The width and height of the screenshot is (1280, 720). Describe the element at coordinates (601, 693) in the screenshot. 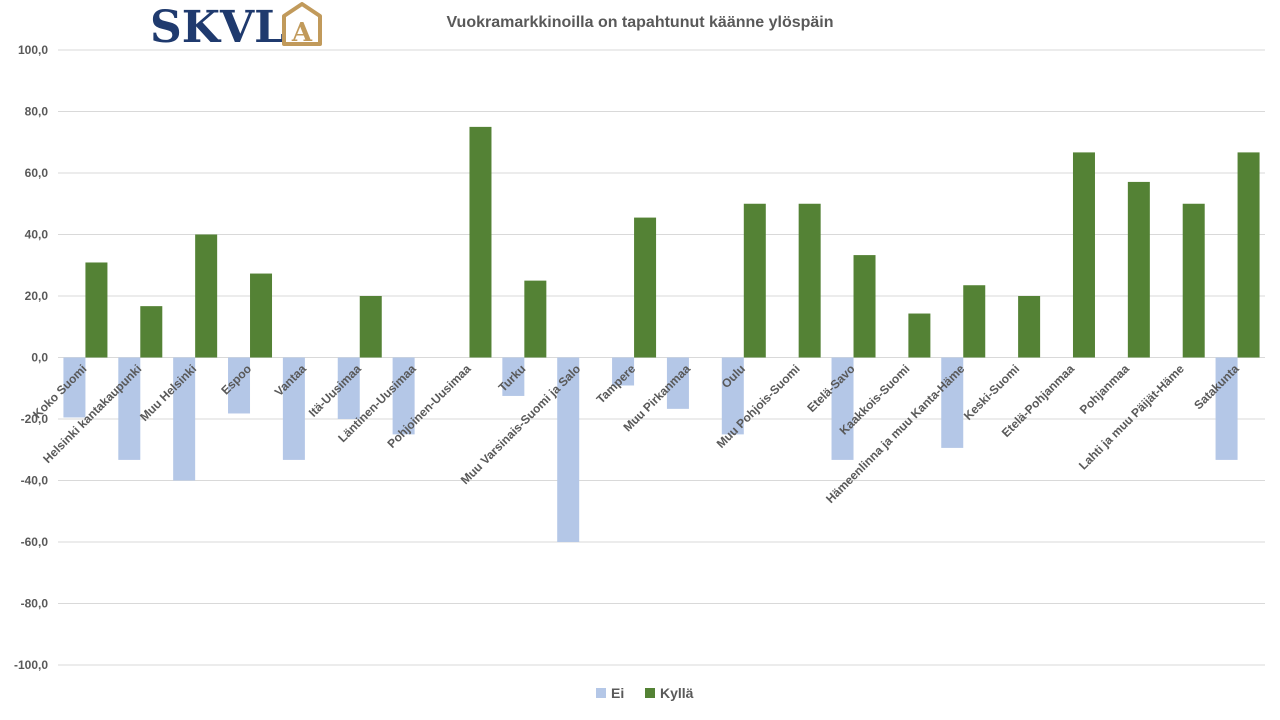

I see `legend-swatch-ei` at that location.